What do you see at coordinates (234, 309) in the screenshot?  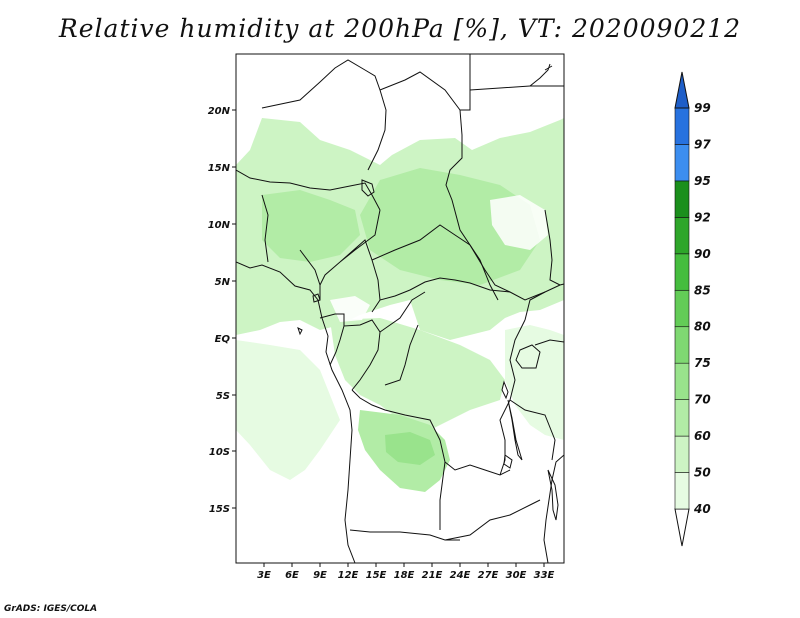 I see `lat-ticks` at bounding box center [234, 309].